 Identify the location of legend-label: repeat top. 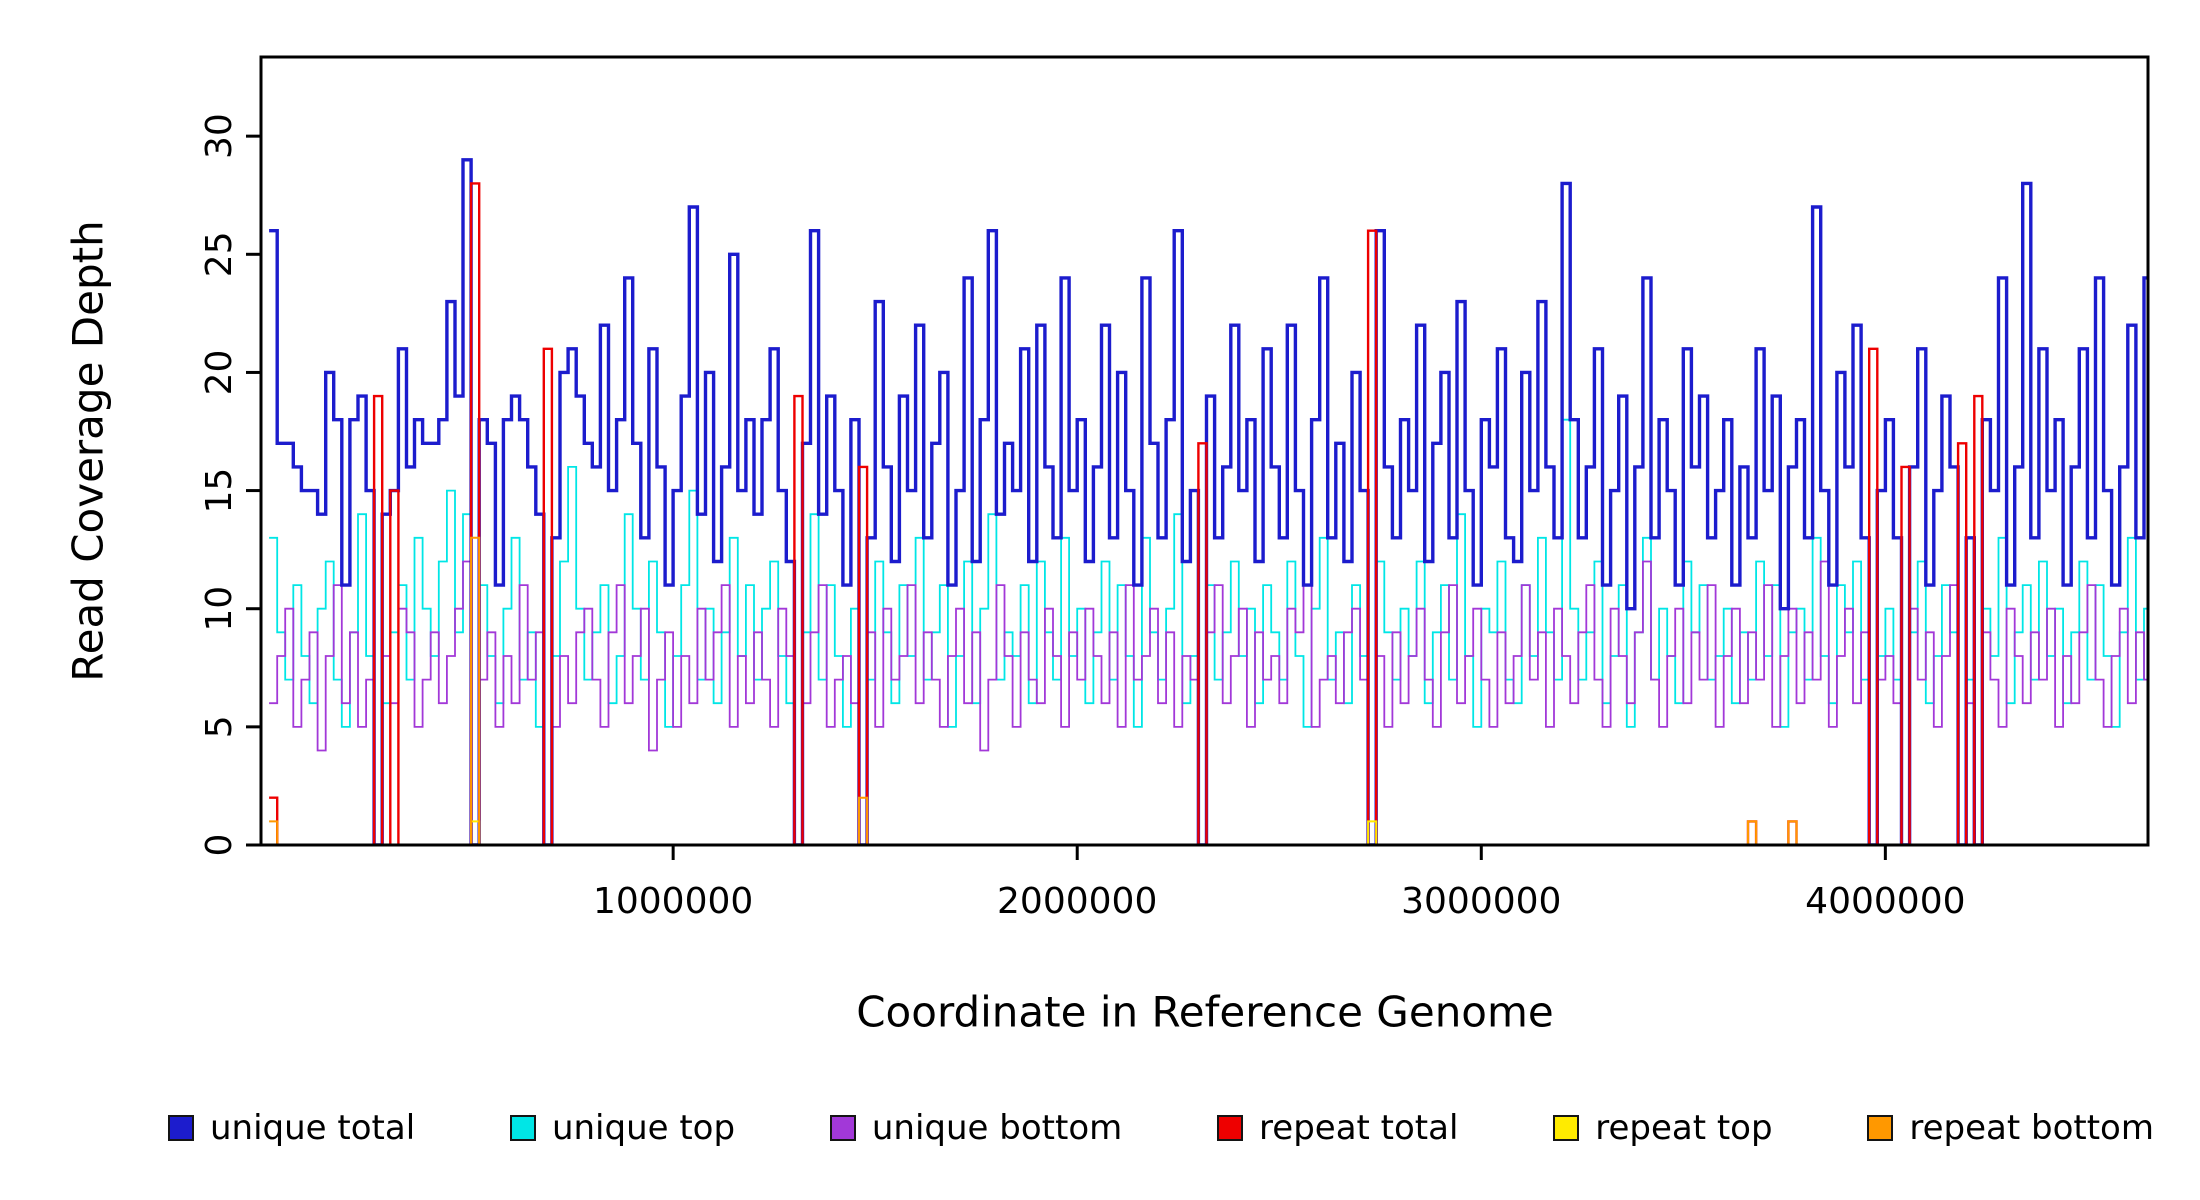
(1684, 1128).